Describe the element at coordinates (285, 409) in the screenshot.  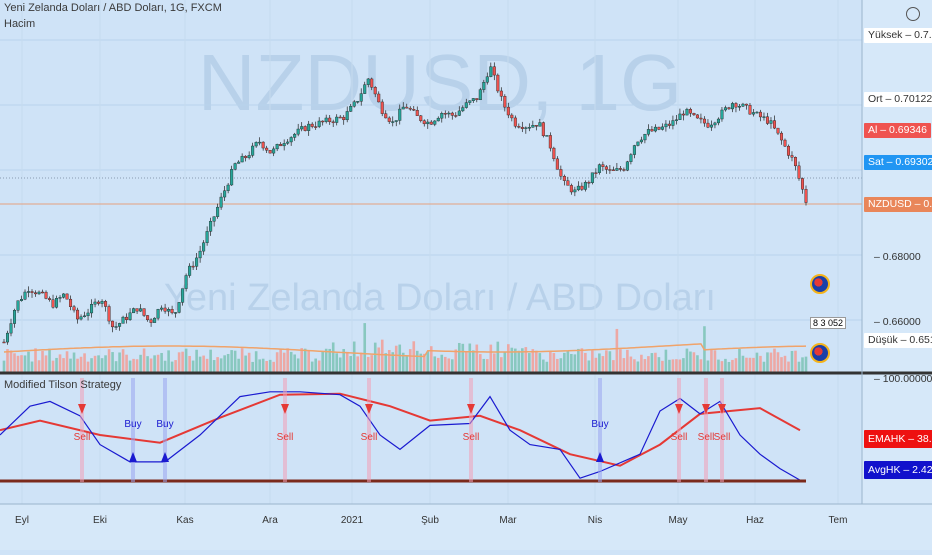
I see `sell-arrow` at that location.